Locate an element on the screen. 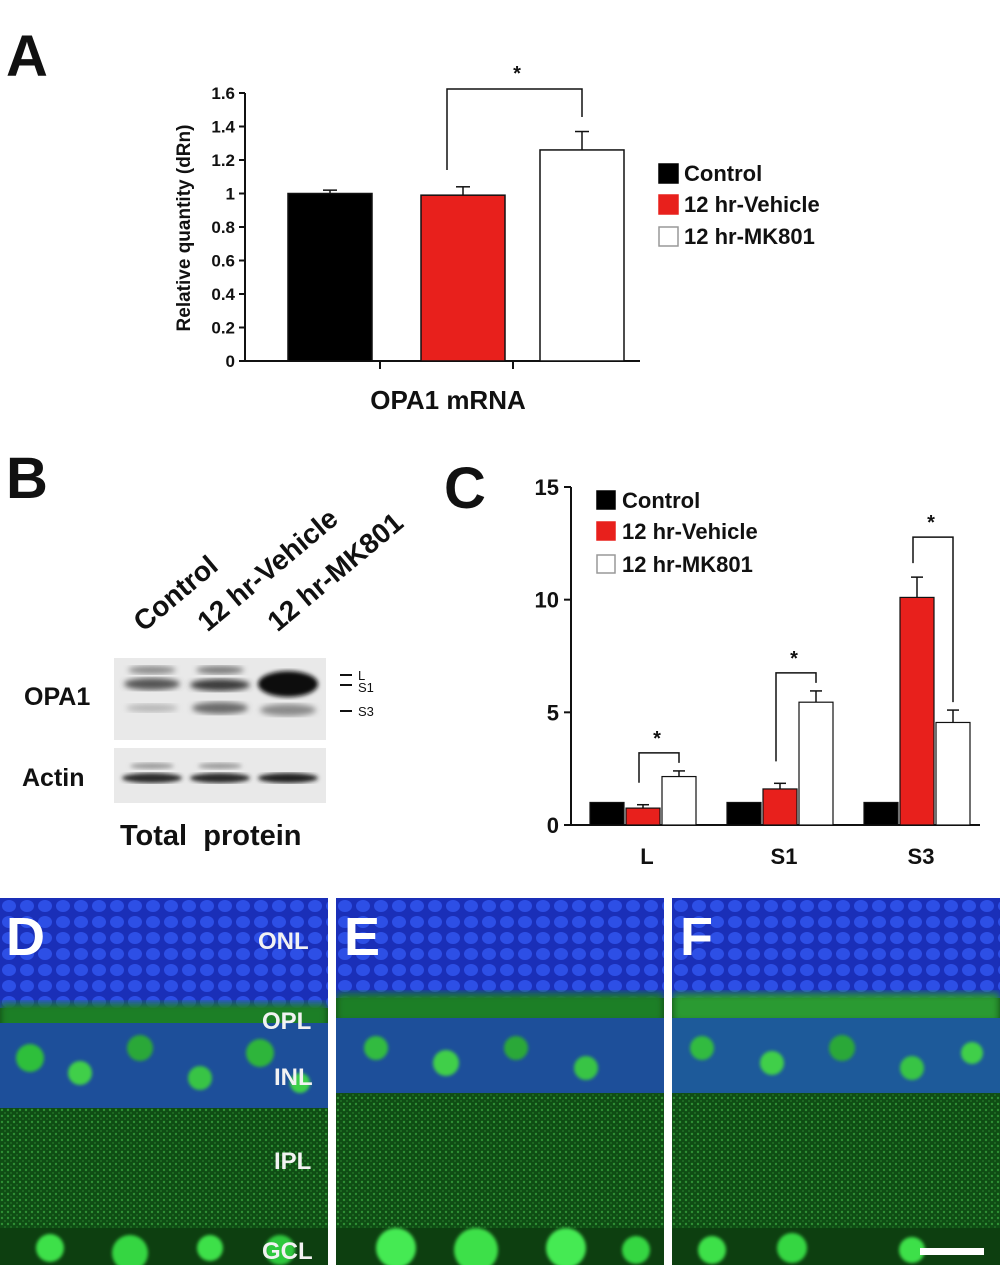 The width and height of the screenshot is (1000, 1266). y-tick-label-a: 0.2 is located at coordinates (223, 328).